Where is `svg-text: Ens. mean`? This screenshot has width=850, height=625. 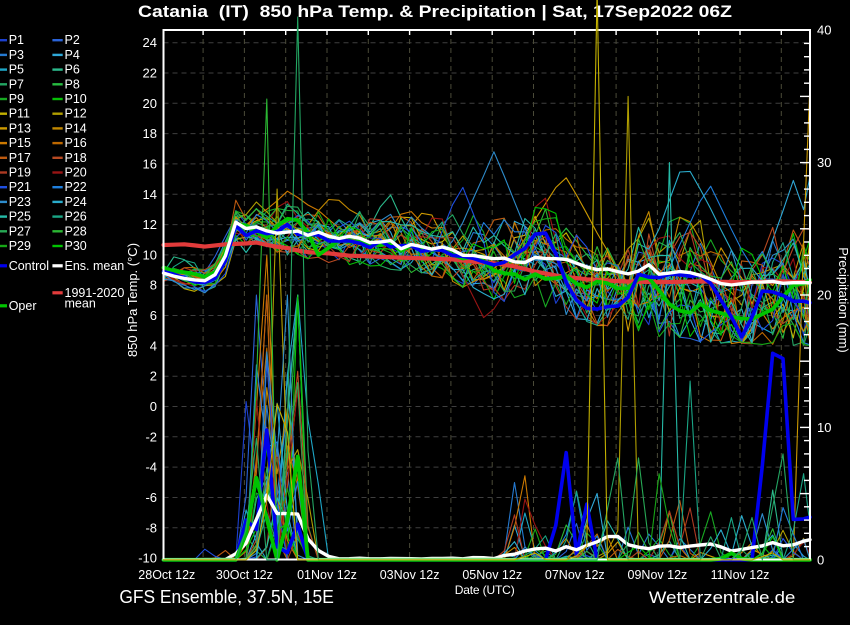
svg-text: Ens. mean is located at coordinates (95, 266).